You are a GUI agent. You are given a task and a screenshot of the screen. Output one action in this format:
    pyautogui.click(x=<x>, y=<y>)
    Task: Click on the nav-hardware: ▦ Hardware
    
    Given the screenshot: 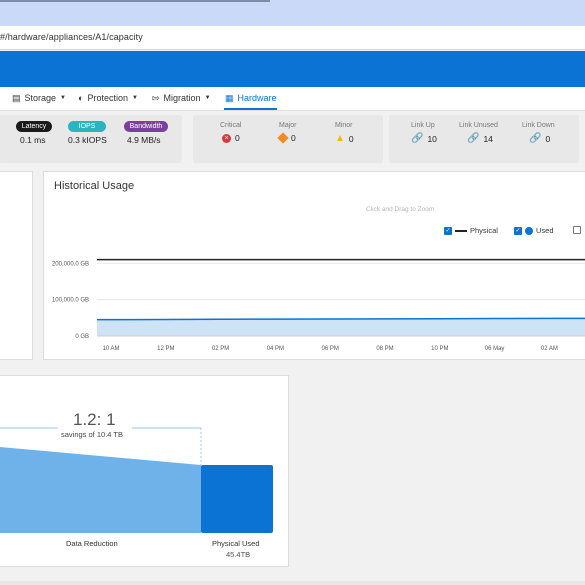 What is the action you would take?
    pyautogui.click(x=251, y=98)
    